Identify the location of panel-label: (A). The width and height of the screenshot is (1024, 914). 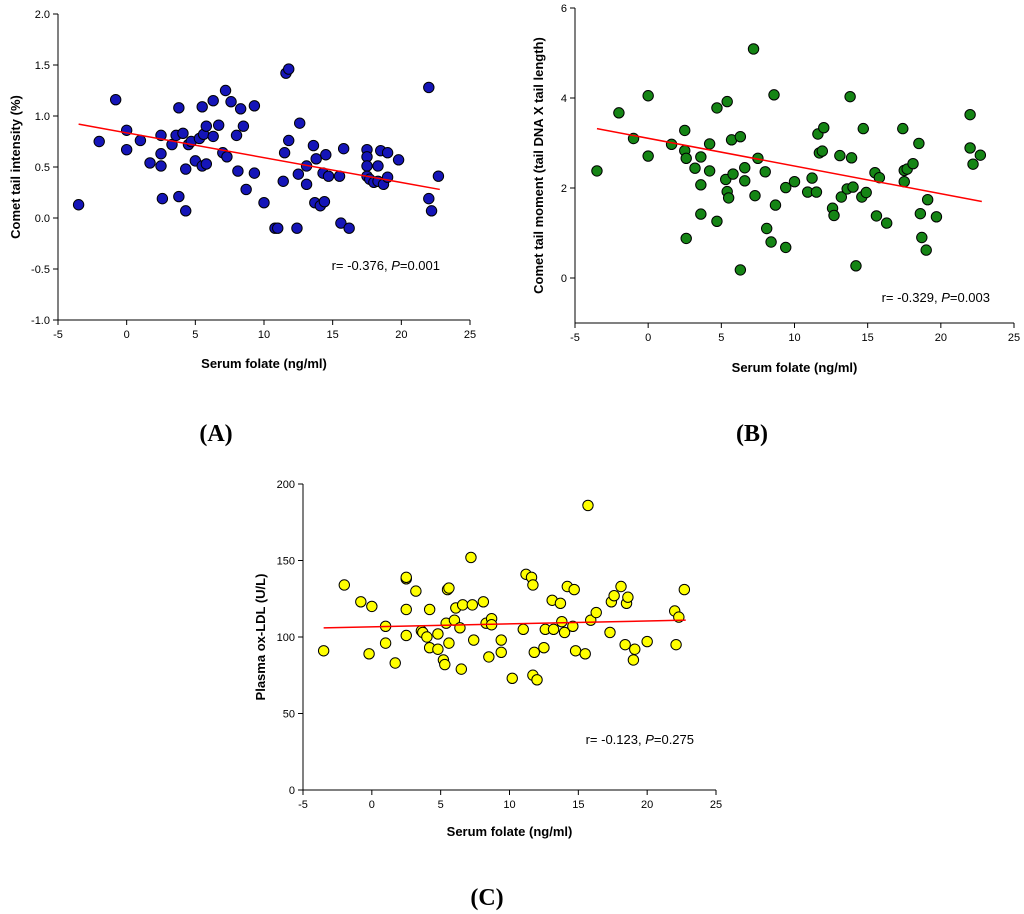
(215, 434).